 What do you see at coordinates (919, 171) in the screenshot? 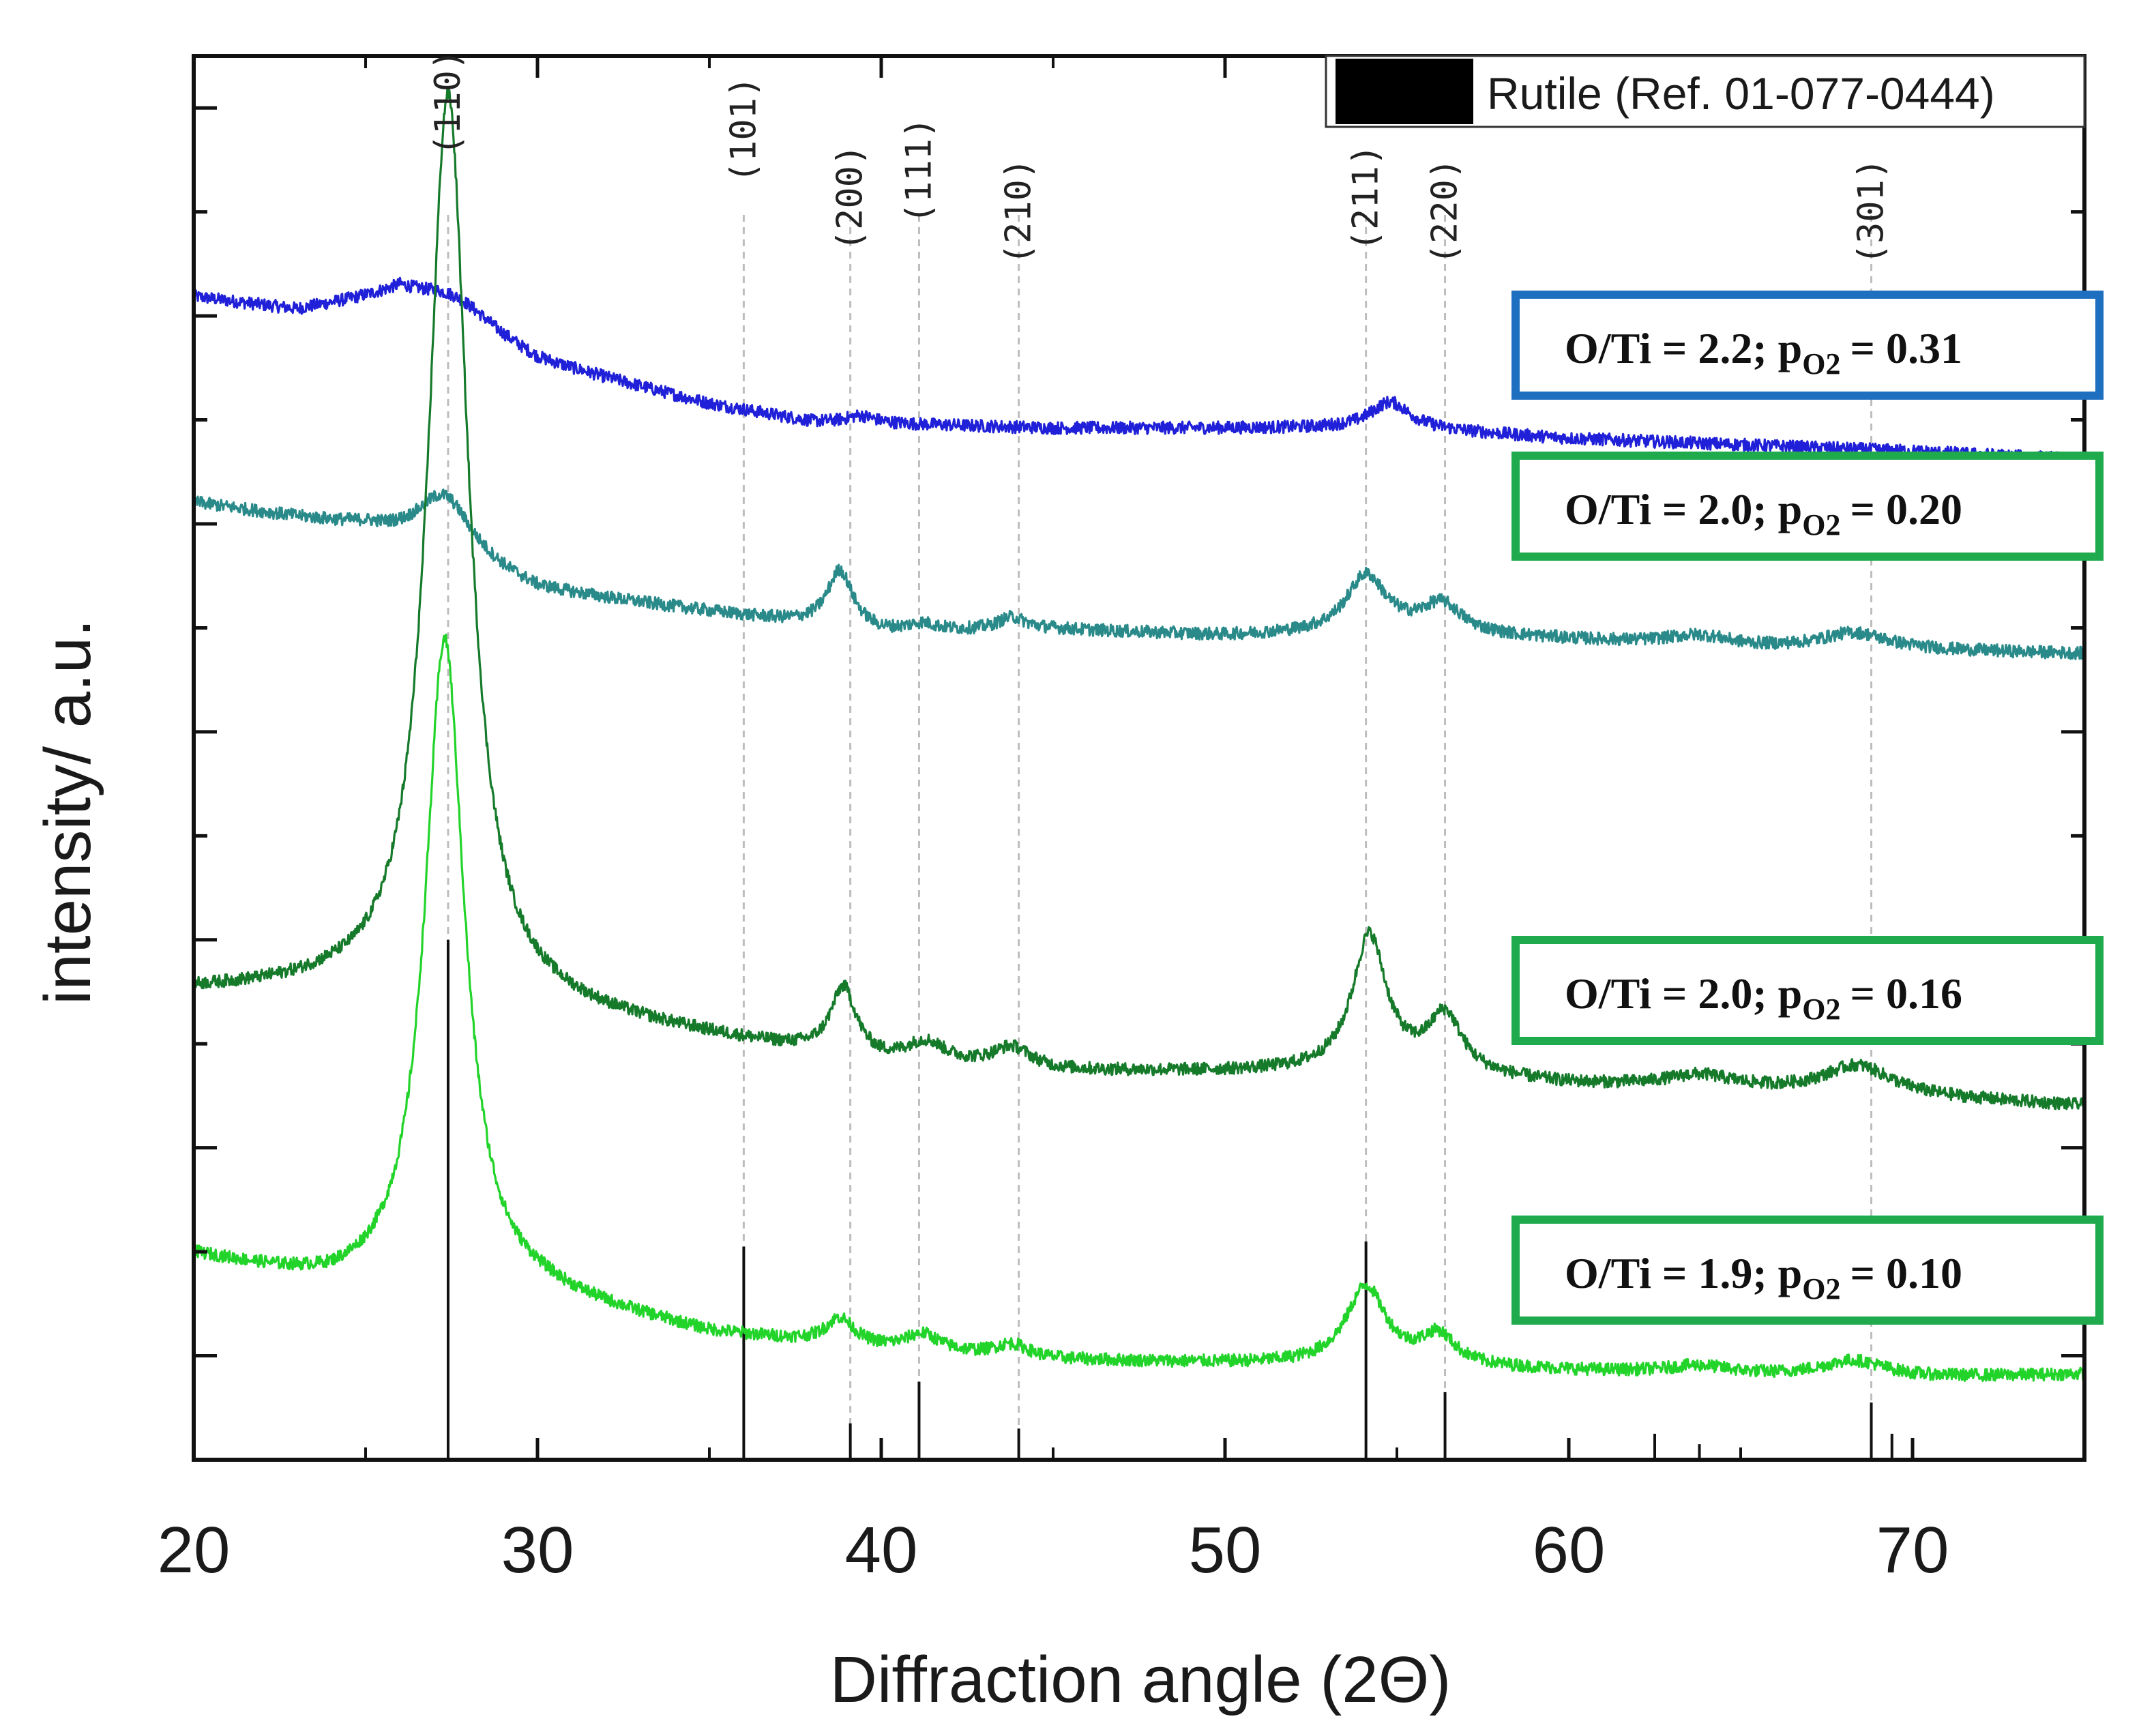
I see `hkl-label-3: (111)` at bounding box center [919, 171].